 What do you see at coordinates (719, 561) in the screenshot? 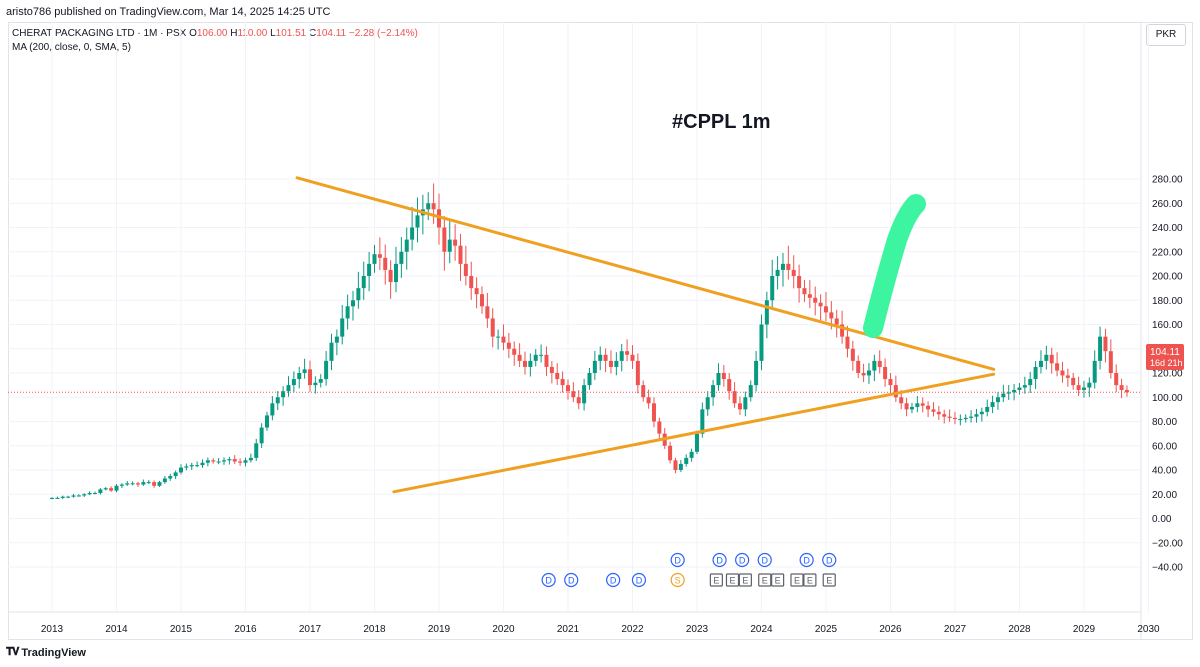
I see `svg-text: D` at bounding box center [719, 561].